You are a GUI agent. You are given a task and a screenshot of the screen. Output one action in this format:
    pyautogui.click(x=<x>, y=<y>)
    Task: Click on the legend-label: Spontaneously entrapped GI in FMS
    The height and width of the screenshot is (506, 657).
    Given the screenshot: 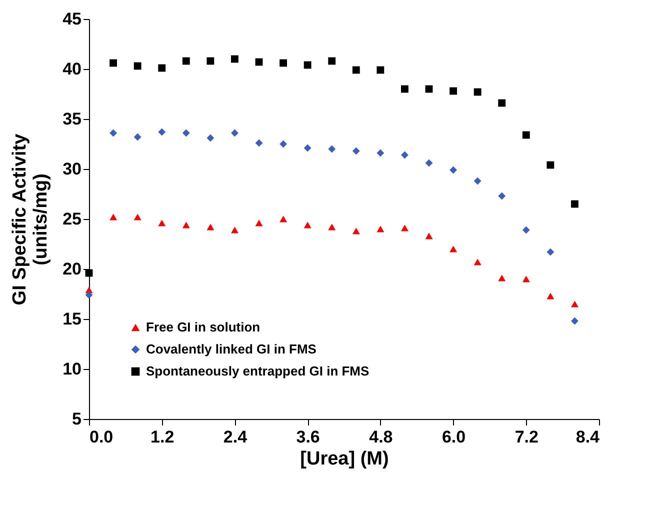 What is the action you would take?
    pyautogui.click(x=258, y=371)
    